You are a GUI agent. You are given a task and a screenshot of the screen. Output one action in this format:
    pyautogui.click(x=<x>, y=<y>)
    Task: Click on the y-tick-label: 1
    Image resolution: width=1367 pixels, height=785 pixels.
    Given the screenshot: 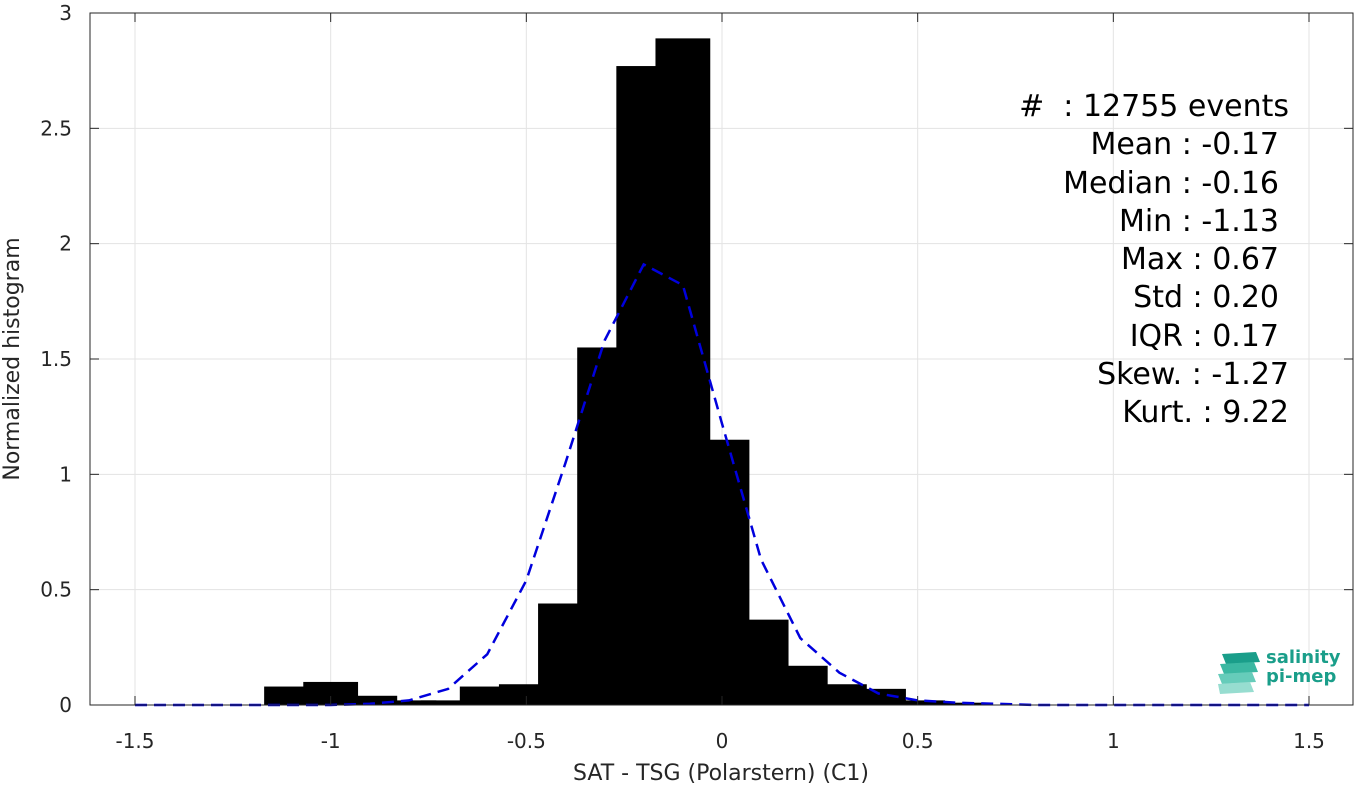 What is the action you would take?
    pyautogui.click(x=65, y=474)
    